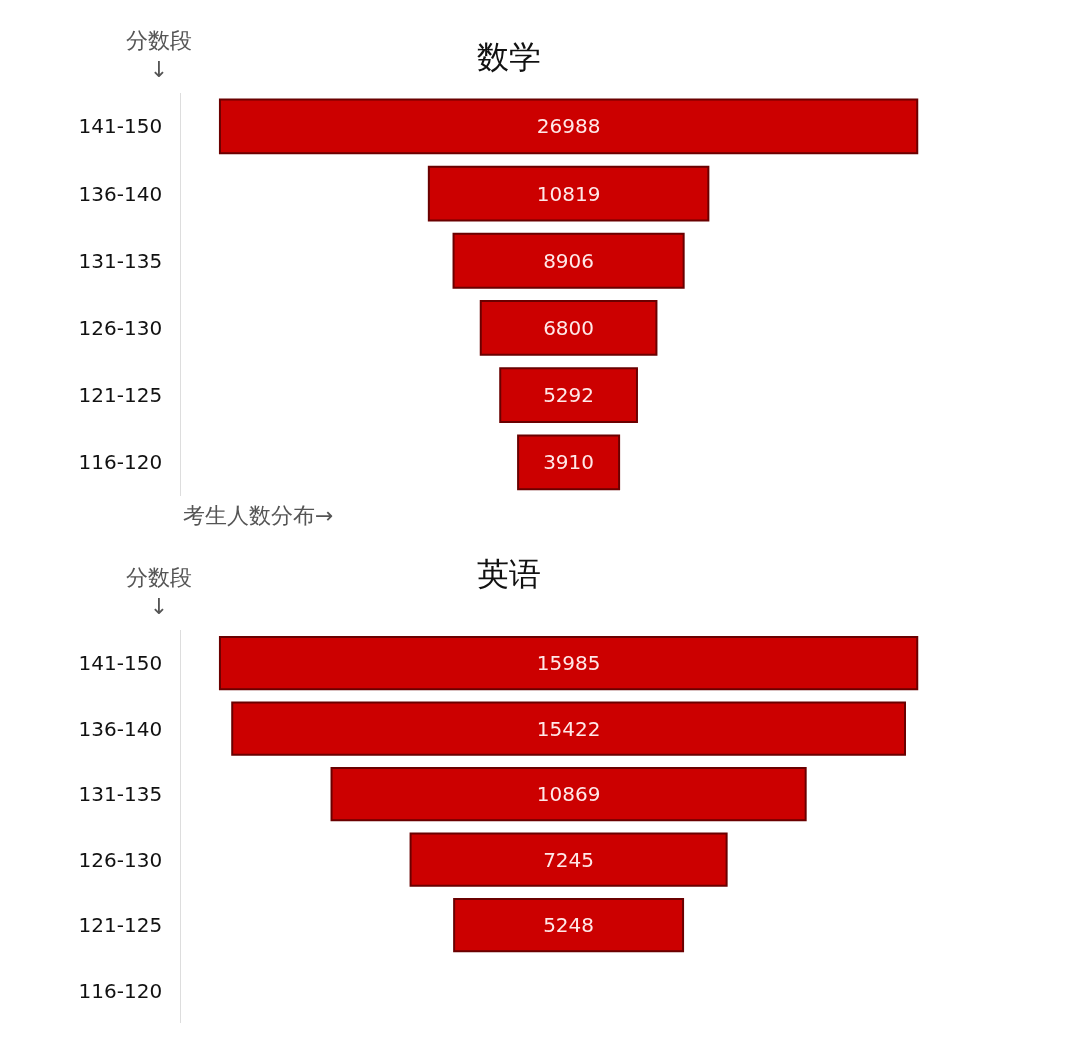 The height and width of the screenshot is (1054, 1080). What do you see at coordinates (568, 126) in the screenshot?
I see `data-label: 26988` at bounding box center [568, 126].